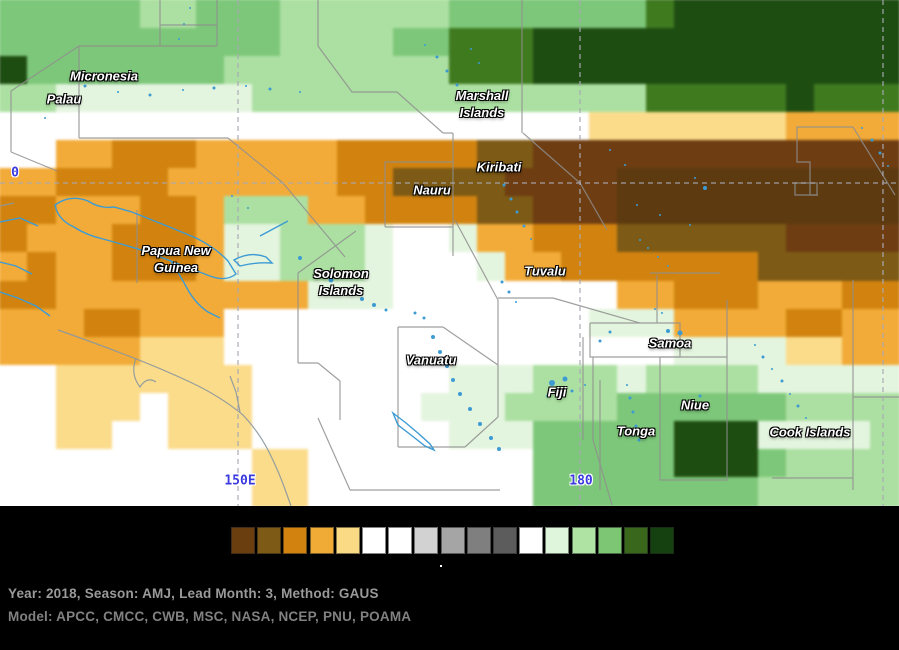  What do you see at coordinates (453, 540) in the screenshot?
I see `colorbar-legend` at bounding box center [453, 540].